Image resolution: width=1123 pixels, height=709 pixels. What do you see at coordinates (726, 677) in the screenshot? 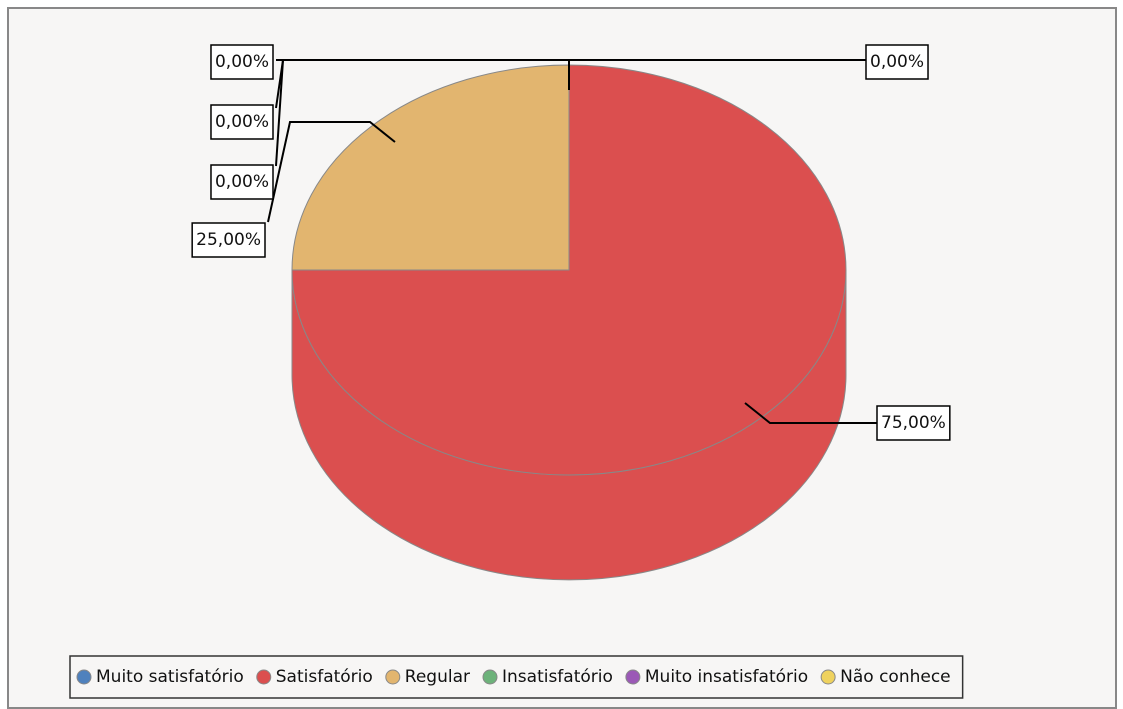
I see `legend-label: Muito insatisfatório` at bounding box center [726, 677].